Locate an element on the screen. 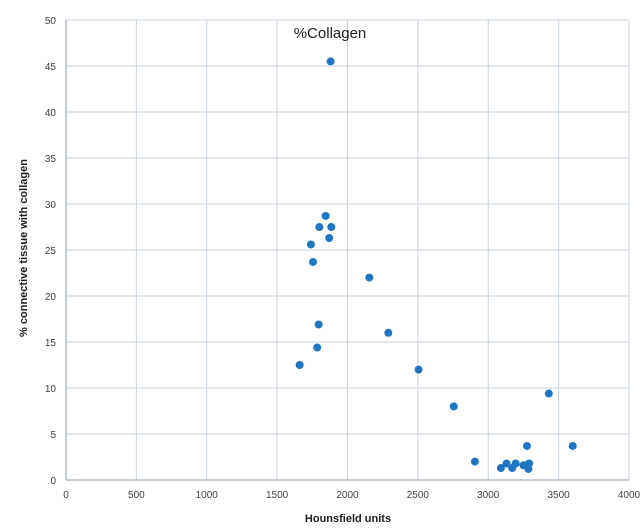 Image resolution: width=643 pixels, height=529 pixels. y-tick-label: 15 is located at coordinates (51, 343).